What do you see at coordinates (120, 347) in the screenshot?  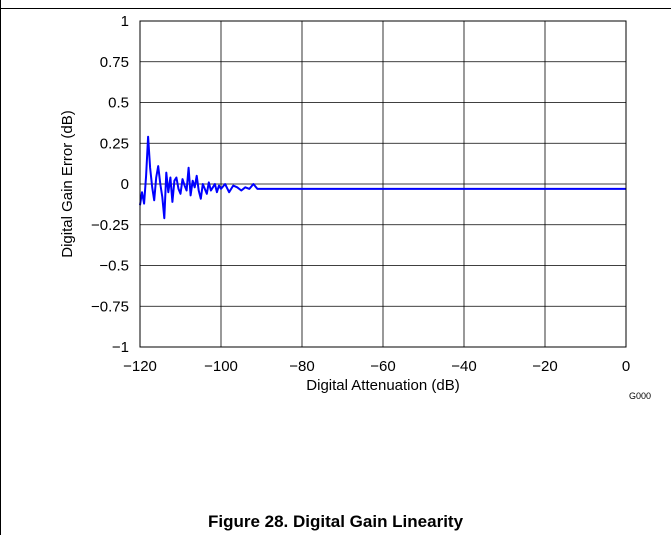 I see `y-tick-label: −1` at bounding box center [120, 347].